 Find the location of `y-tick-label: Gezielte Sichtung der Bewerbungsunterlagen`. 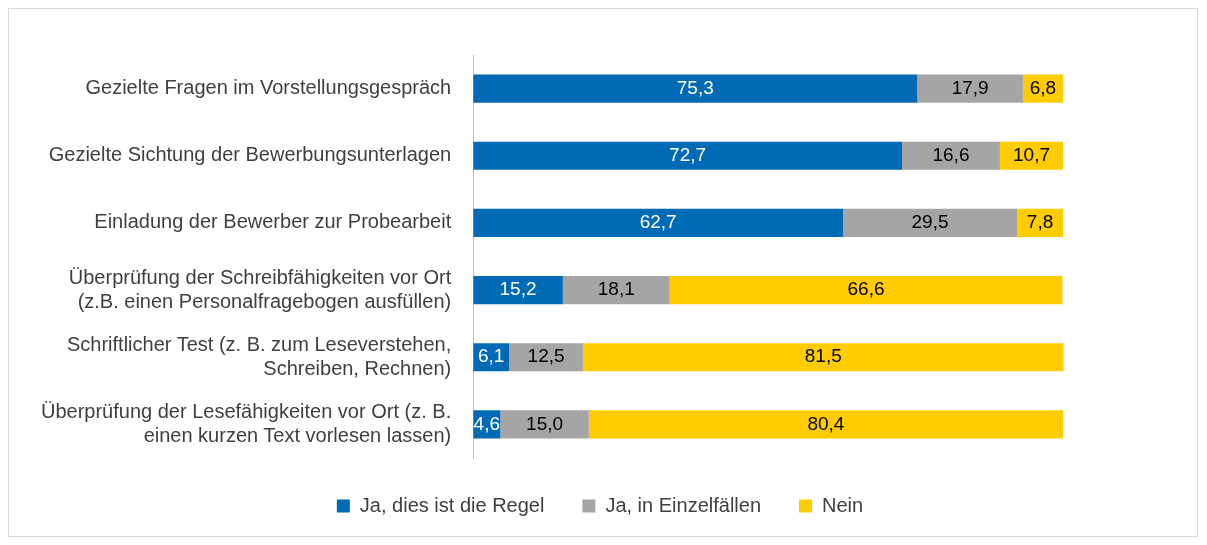

y-tick-label: Gezielte Sichtung der Bewerbungsunterlagen is located at coordinates (250, 154).